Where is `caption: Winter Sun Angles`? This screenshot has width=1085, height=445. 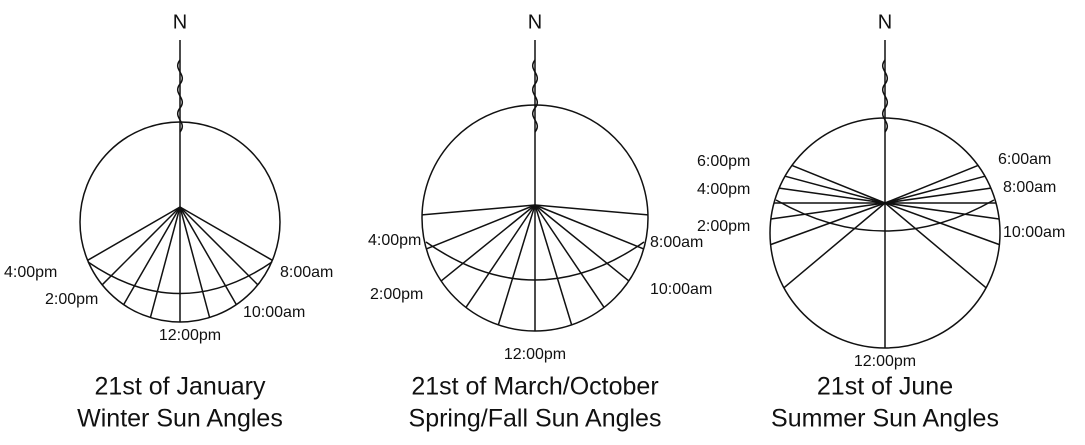
caption: Winter Sun Angles is located at coordinates (180, 419).